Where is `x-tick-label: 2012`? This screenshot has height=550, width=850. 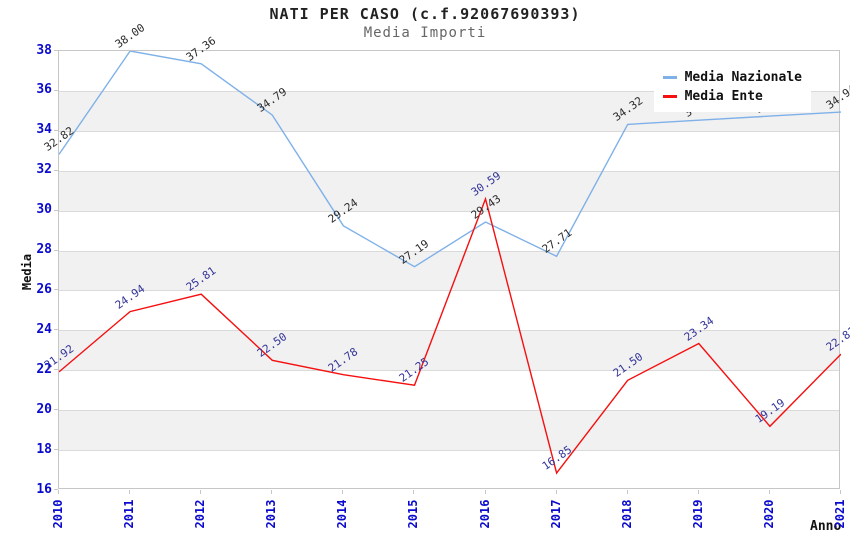 x-tick-label: 2012 is located at coordinates (200, 514).